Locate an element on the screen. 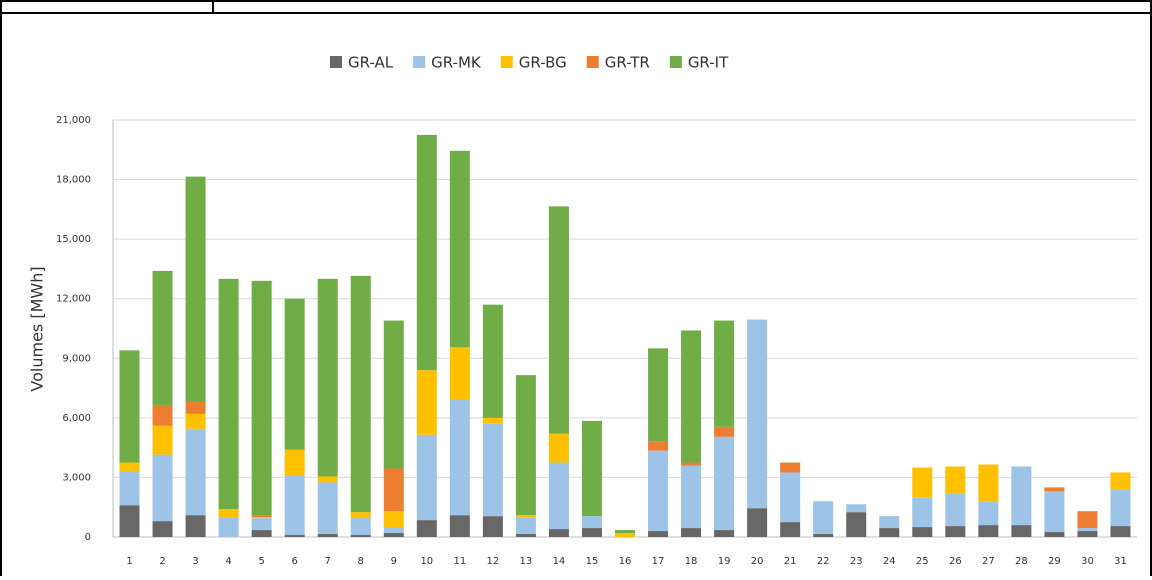  x-tick-label: 20 is located at coordinates (757, 561).